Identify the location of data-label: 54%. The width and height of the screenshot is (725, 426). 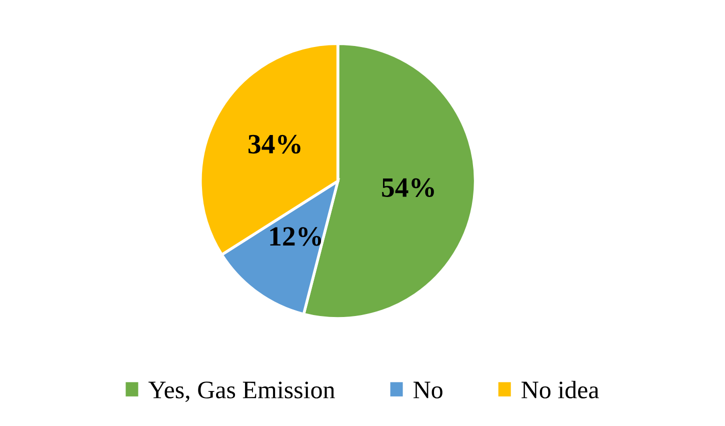
(408, 188).